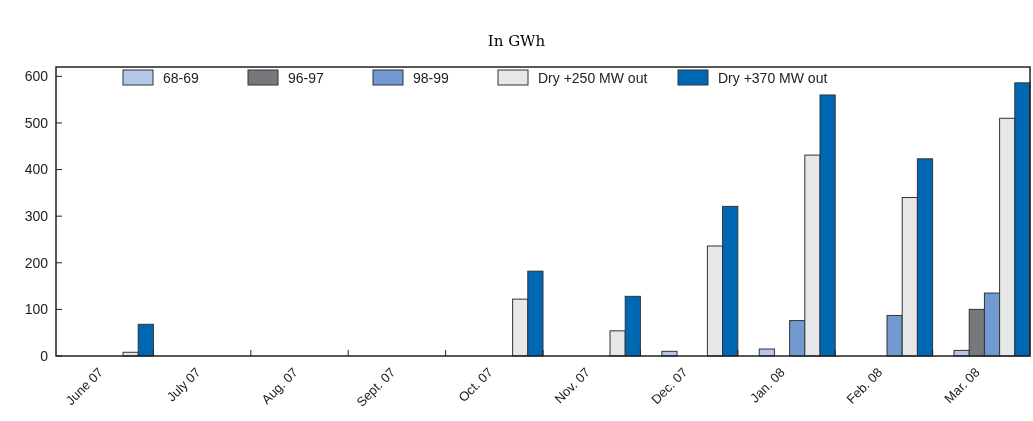 The width and height of the screenshot is (1033, 421). What do you see at coordinates (36, 309) in the screenshot?
I see `y-tick-label: 100` at bounding box center [36, 309].